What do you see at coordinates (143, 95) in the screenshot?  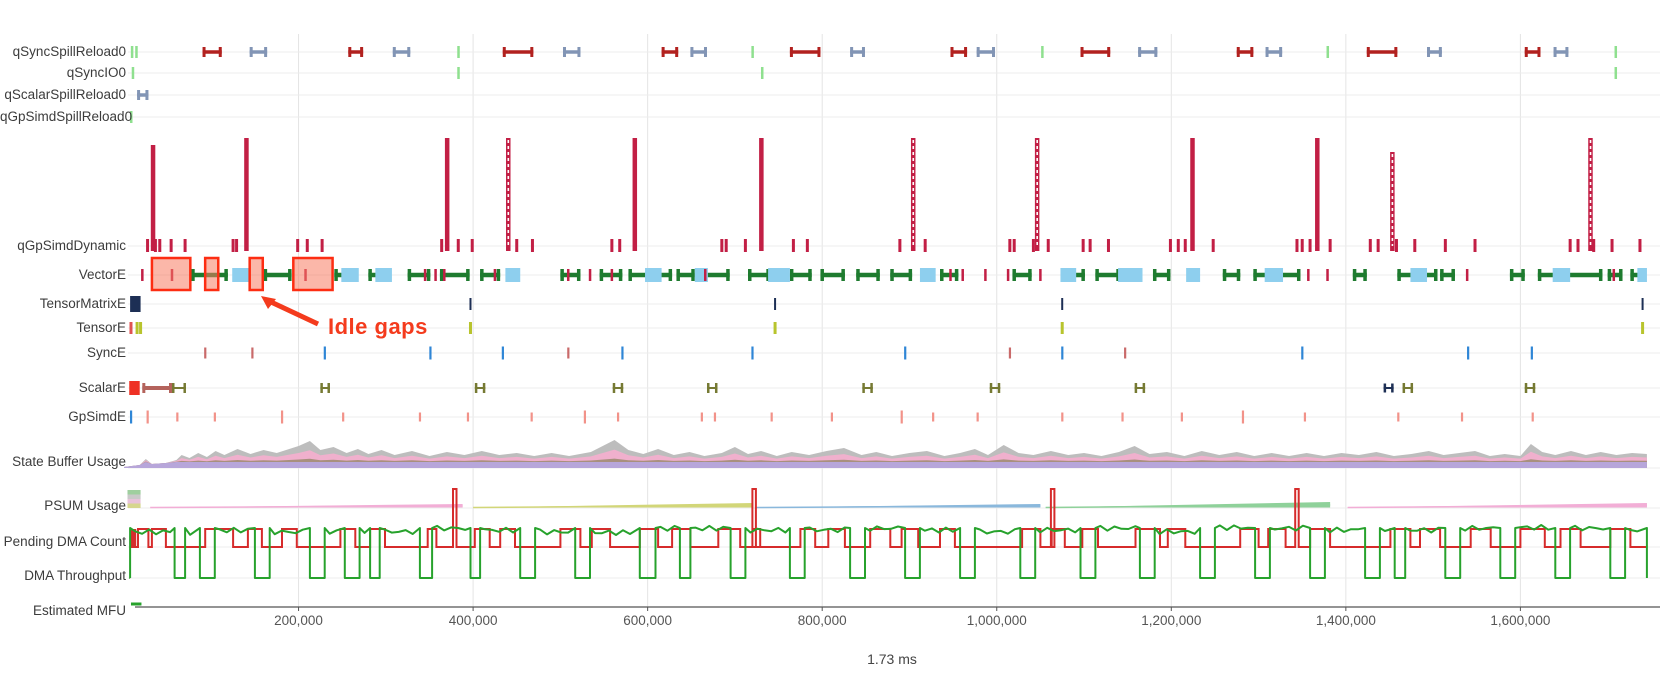 I see `track-qScalarSpillReload0` at bounding box center [143, 95].